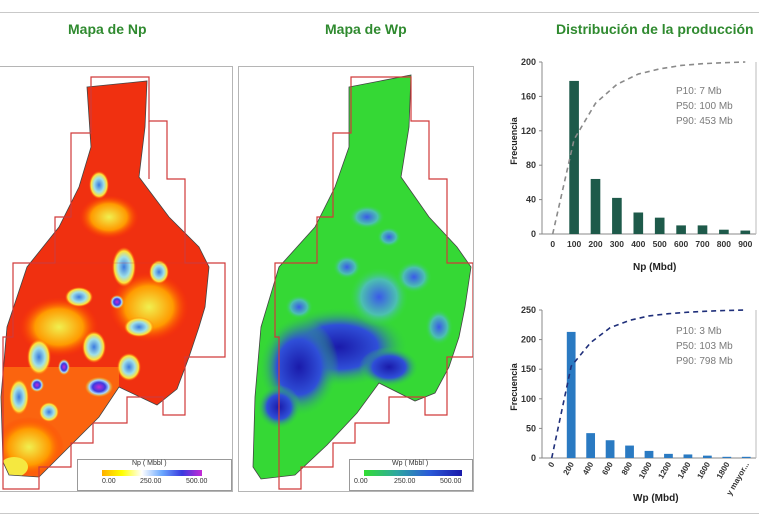  What do you see at coordinates (531, 200) in the screenshot?
I see `np-y-tick-label: 40` at bounding box center [531, 200].